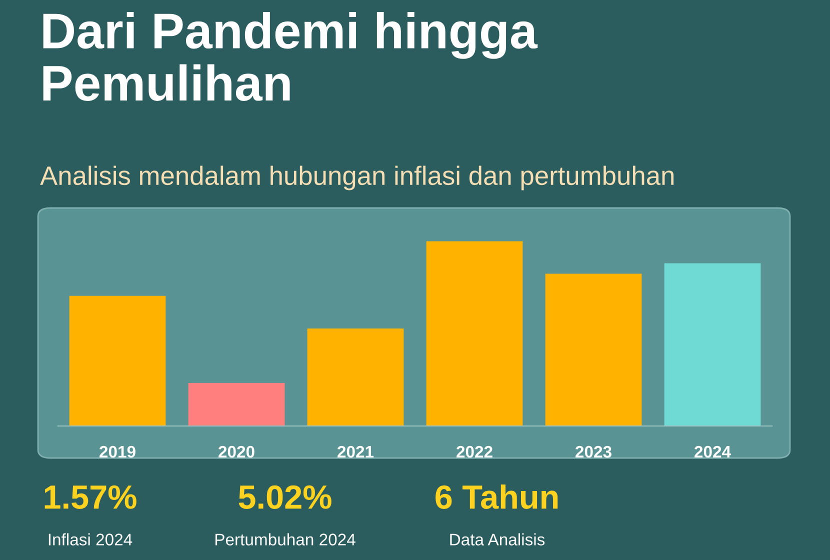  What do you see at coordinates (90, 497) in the screenshot?
I see `text: 1.57%` at bounding box center [90, 497].